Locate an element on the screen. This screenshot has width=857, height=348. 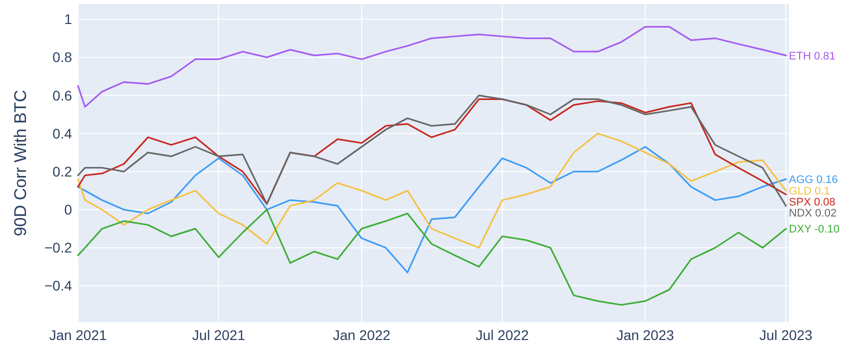
x-tick-label: Jan 2021 is located at coordinates (78, 335).